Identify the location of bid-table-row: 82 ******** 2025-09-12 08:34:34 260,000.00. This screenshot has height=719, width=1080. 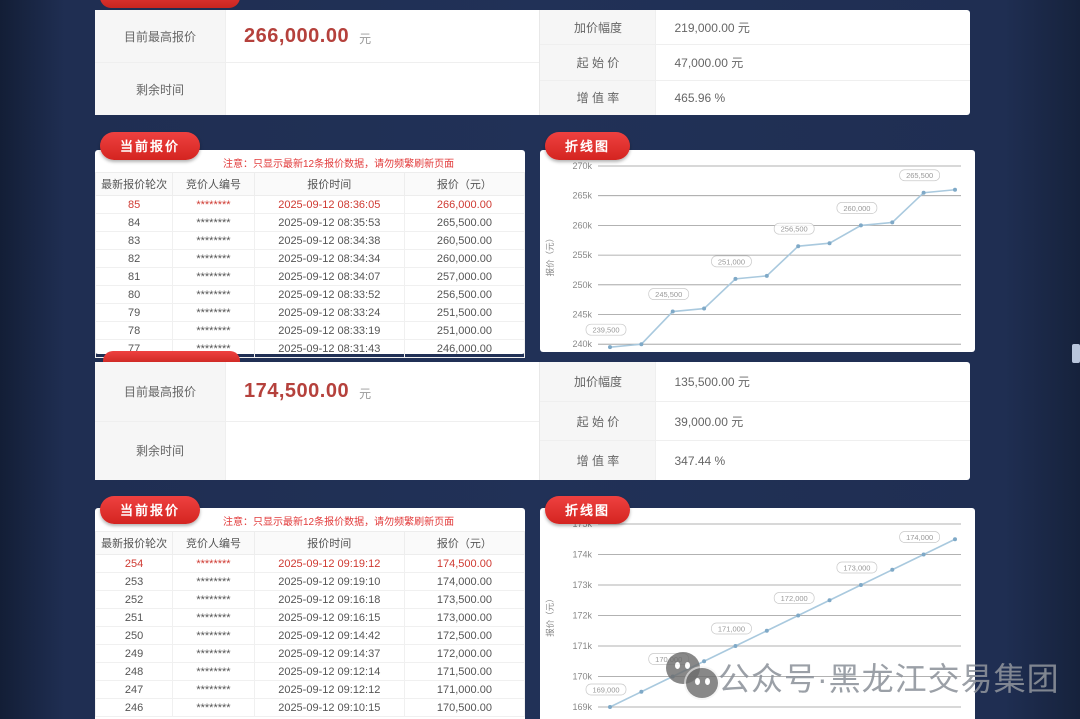
(310, 258).